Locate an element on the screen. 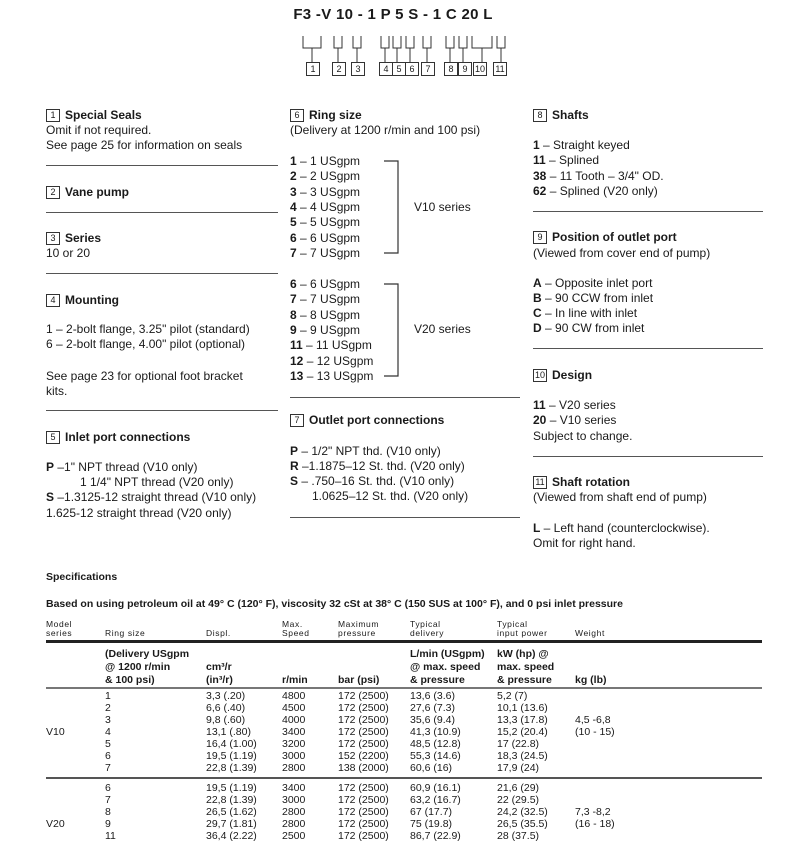  table-cell: 1 is located at coordinates (108, 696).